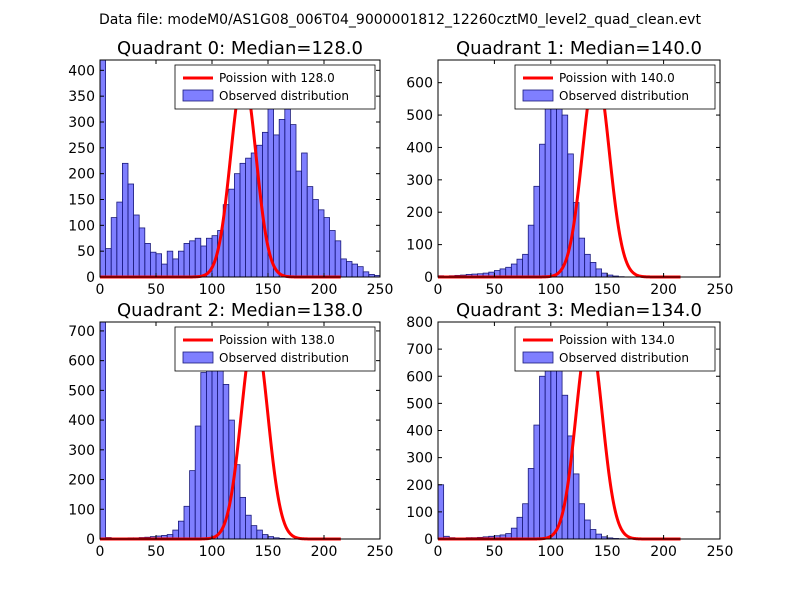 Image resolution: width=800 pixels, height=600 pixels. Describe the element at coordinates (617, 78) in the screenshot. I see `legend-label-poisson: Poission with 140.0` at that location.